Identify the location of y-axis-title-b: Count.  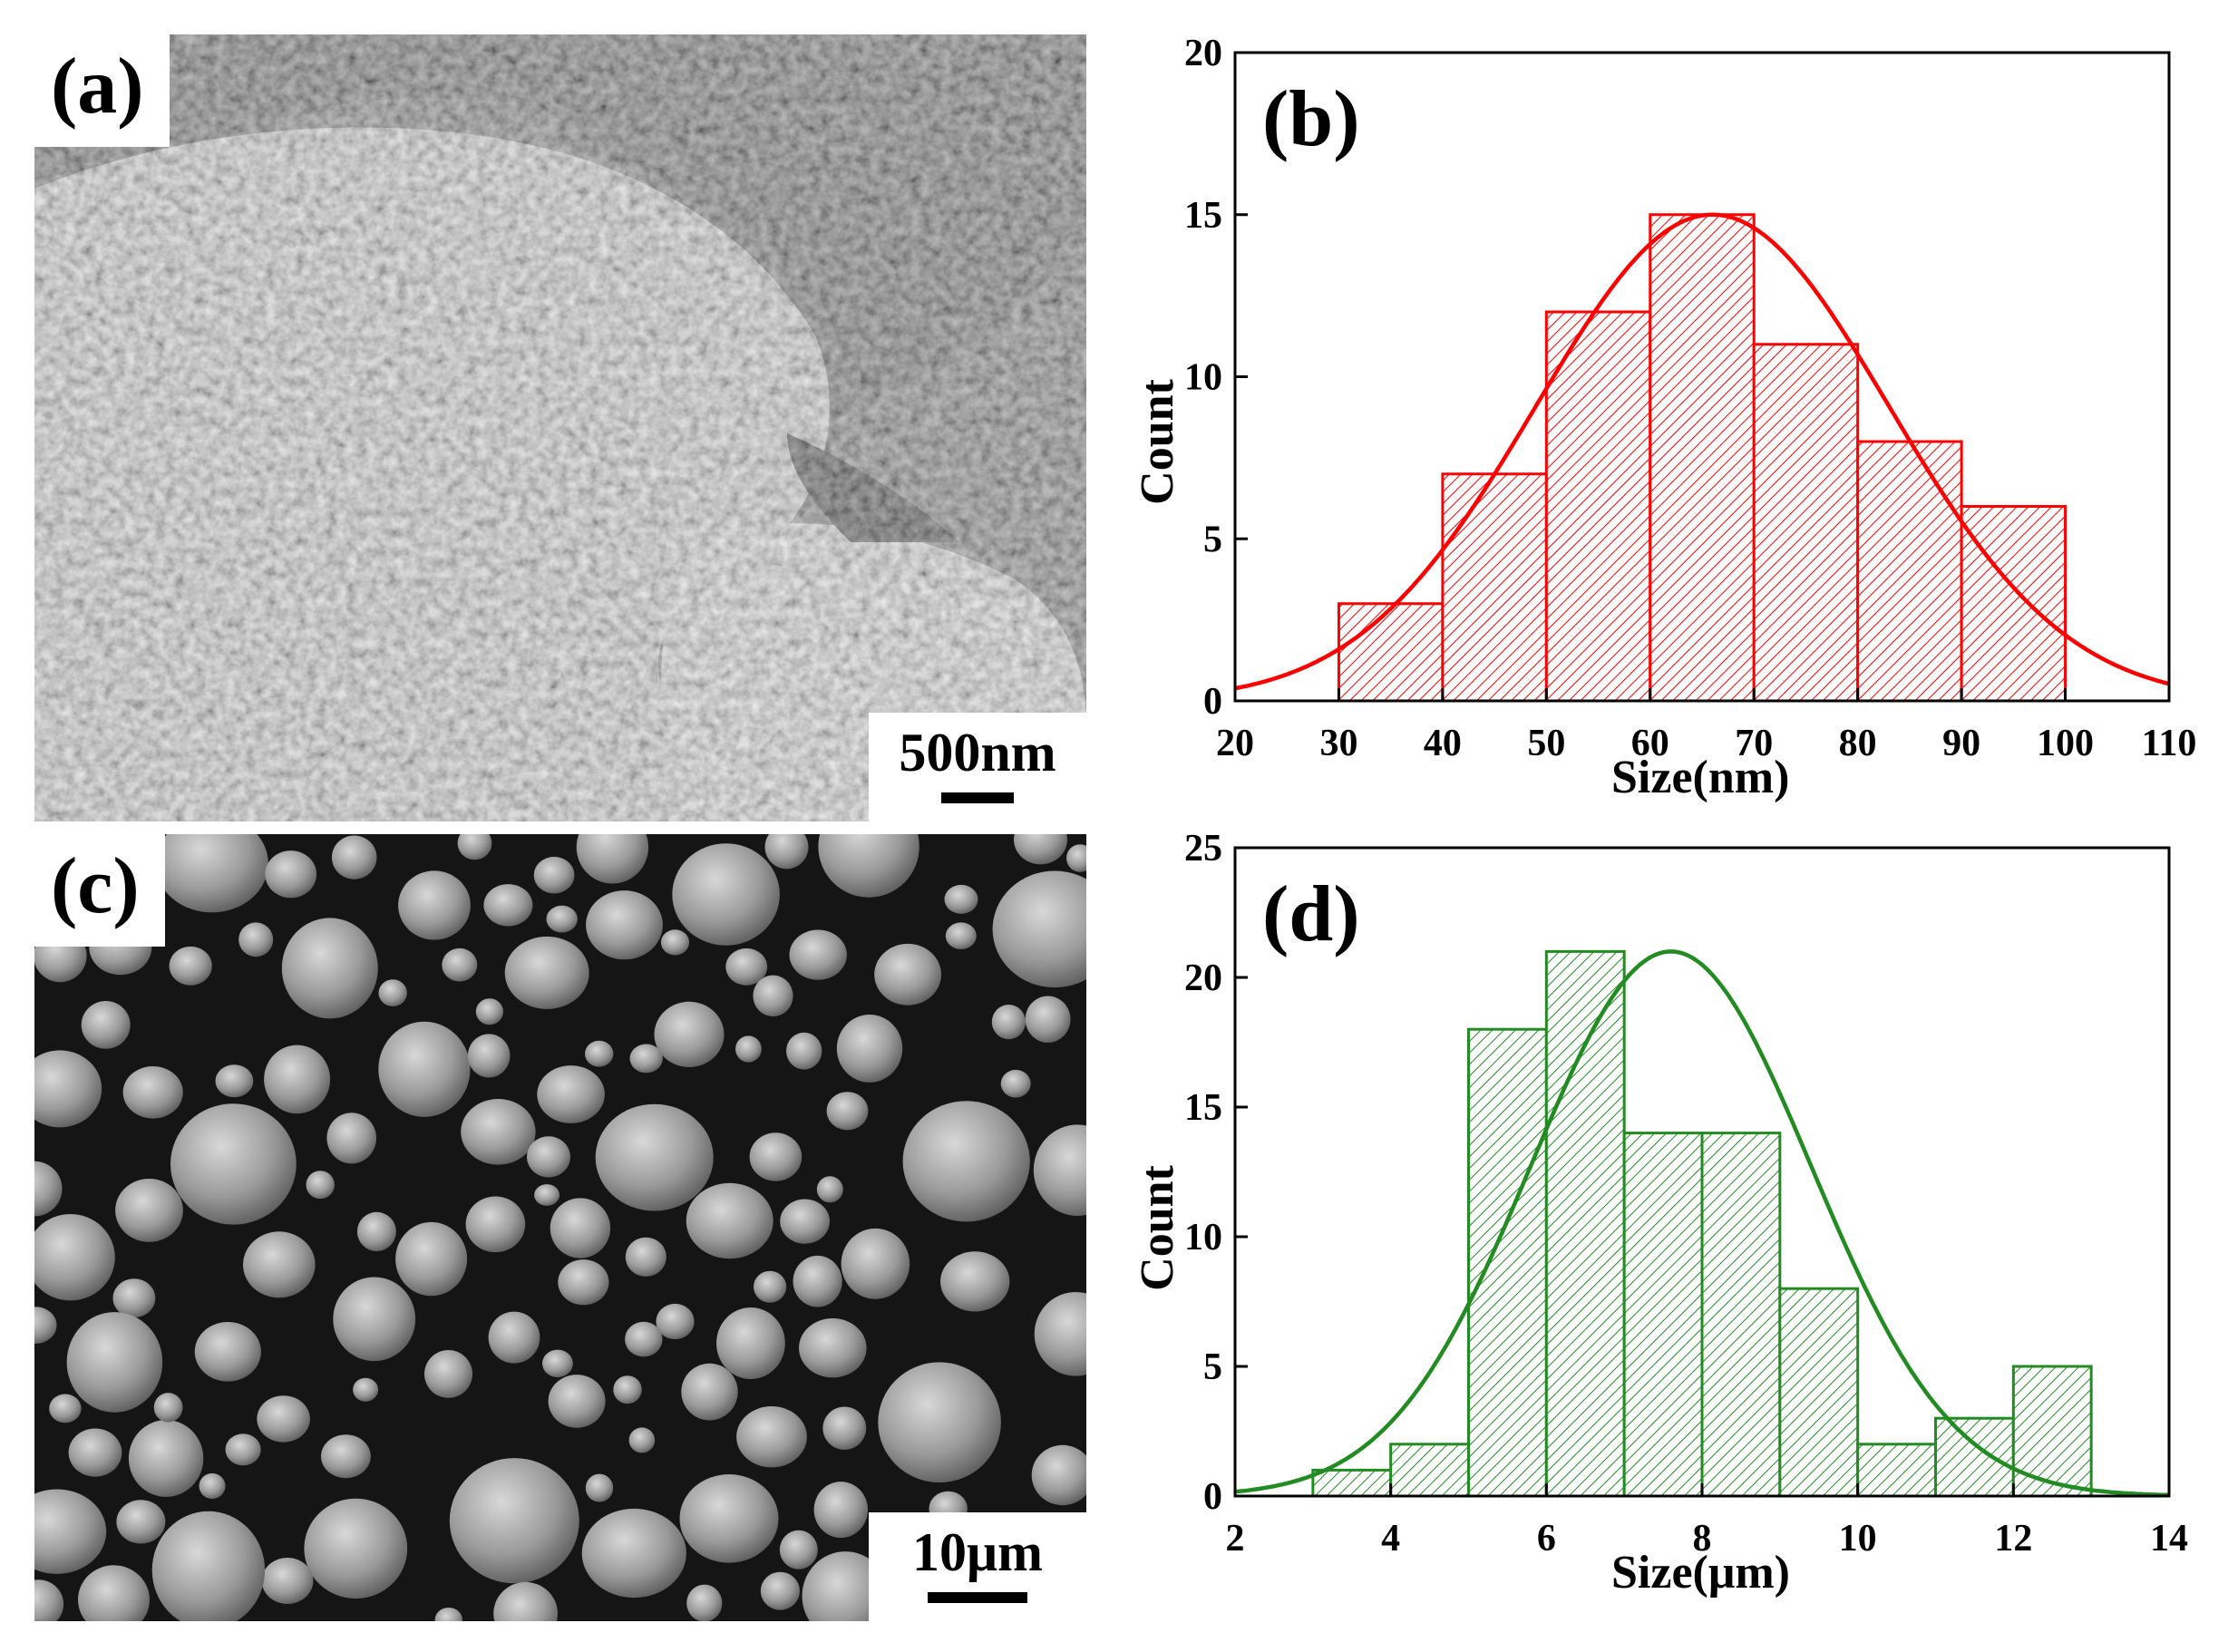
(1157, 442).